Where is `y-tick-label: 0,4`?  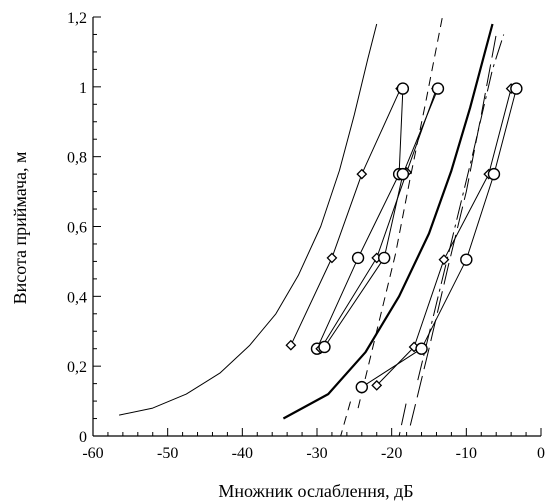 y-tick-label: 0,4 is located at coordinates (77, 297).